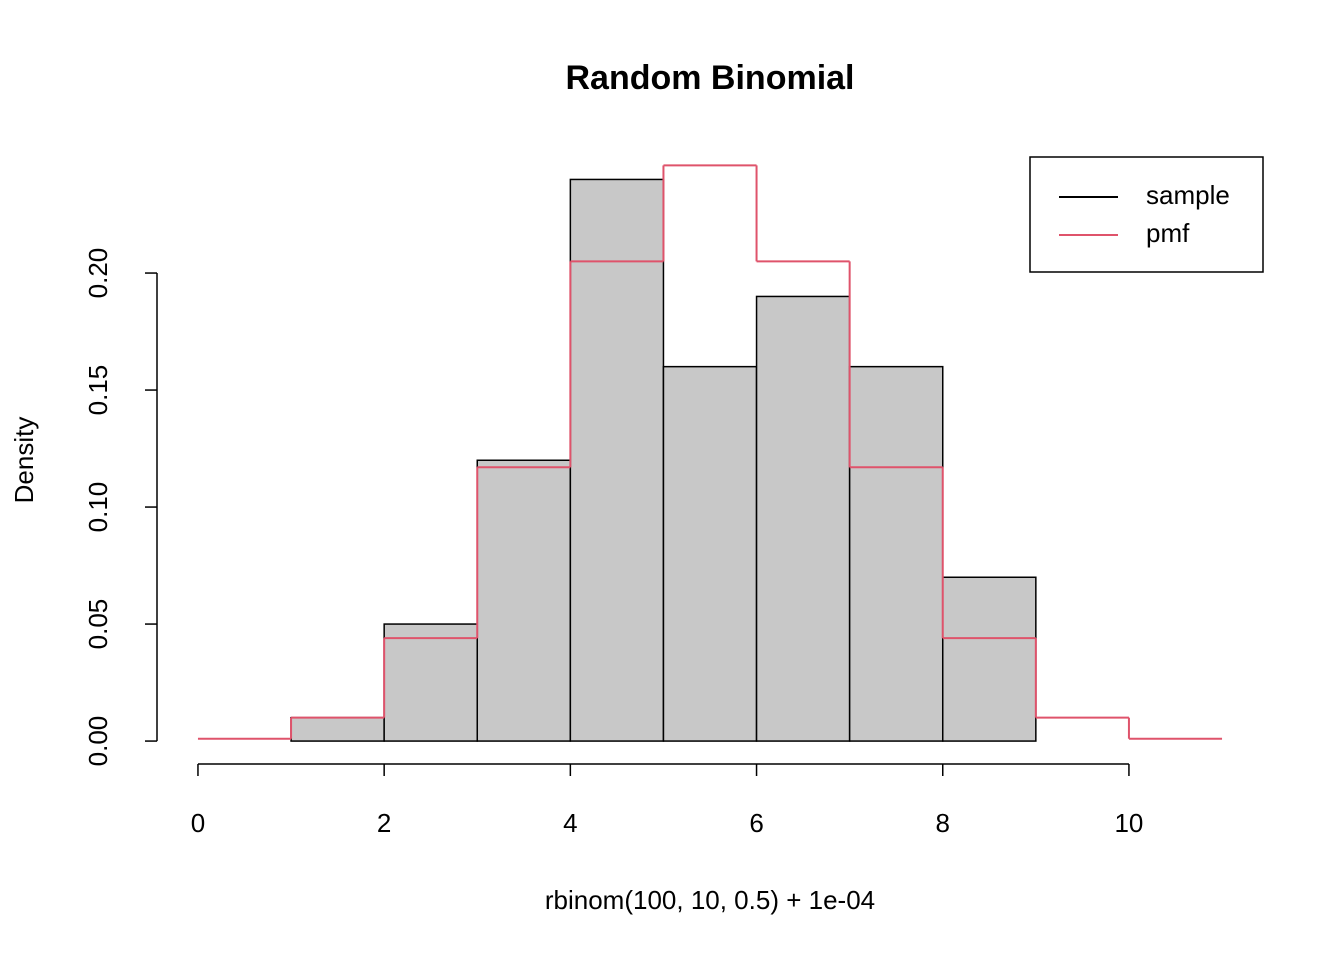 The image size is (1344, 965). Describe the element at coordinates (710, 900) in the screenshot. I see `x-axis-label: rbinom(100, 10, 0.5) + 1e-04` at that location.